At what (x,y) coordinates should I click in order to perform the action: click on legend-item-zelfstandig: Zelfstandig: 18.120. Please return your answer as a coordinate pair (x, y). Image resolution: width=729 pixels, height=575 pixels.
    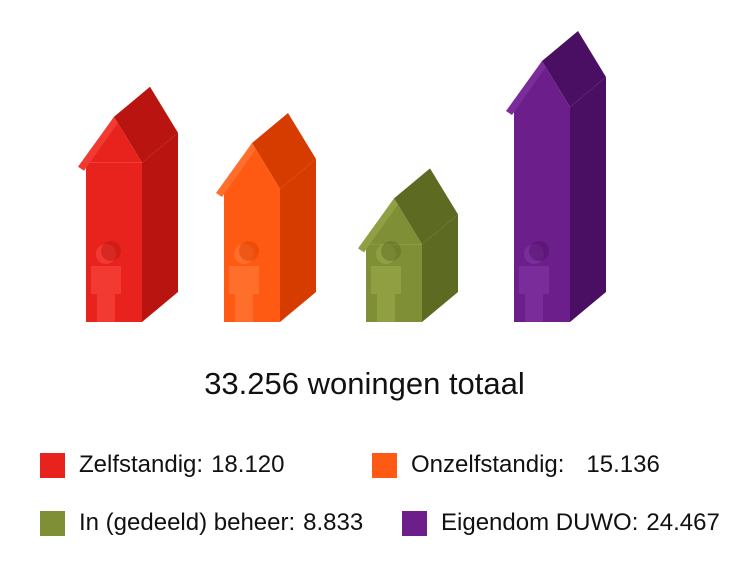
    Looking at the image, I should click on (162, 465).